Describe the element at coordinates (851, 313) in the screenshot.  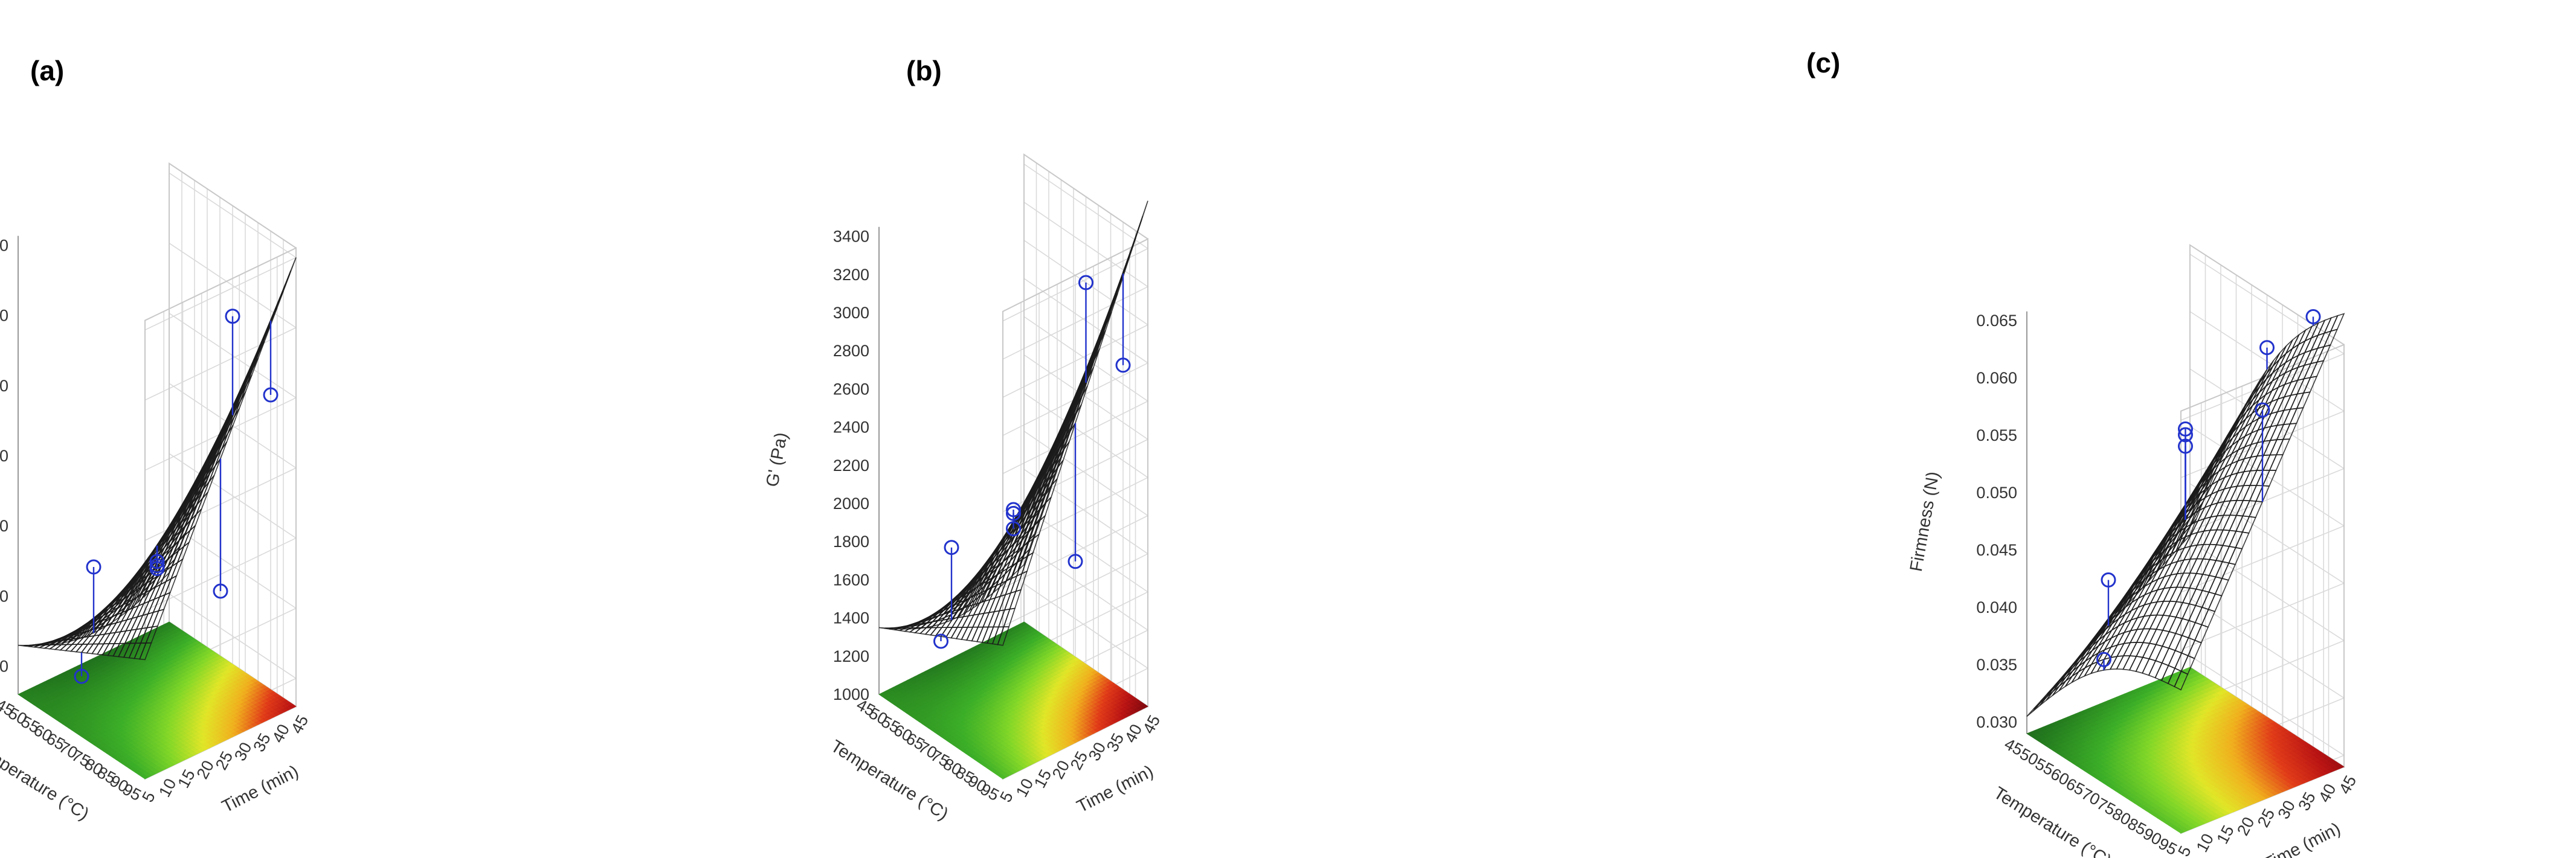
I see `z-tick-label: 3000` at that location.